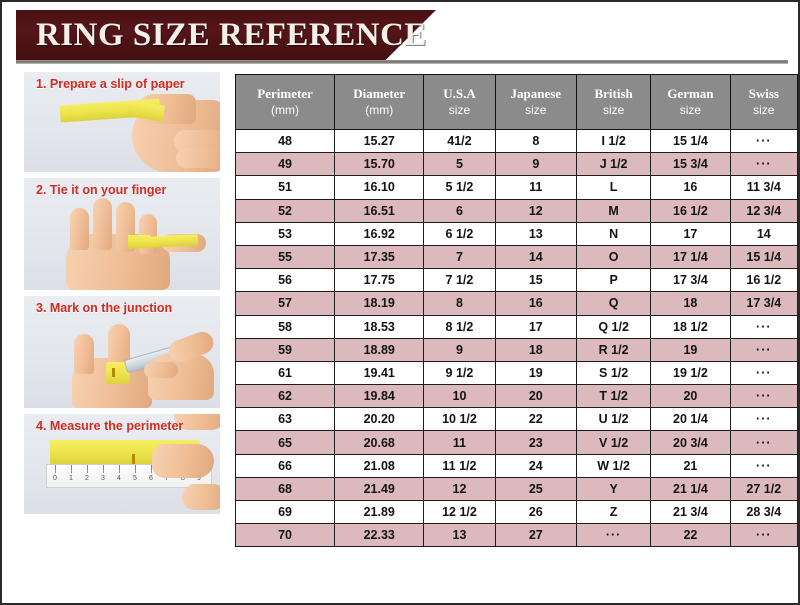  What do you see at coordinates (535, 257) in the screenshot?
I see `cell-japanese: 14` at bounding box center [535, 257].